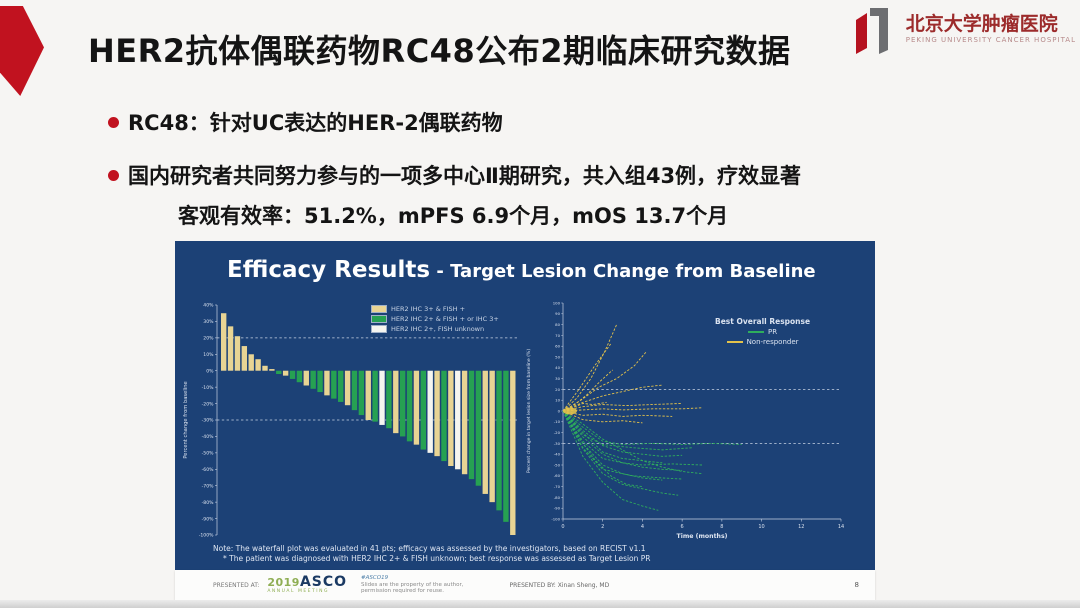 This screenshot has width=1080, height=608. Describe the element at coordinates (801, 527) in the screenshot. I see `svg-text: 12` at that location.